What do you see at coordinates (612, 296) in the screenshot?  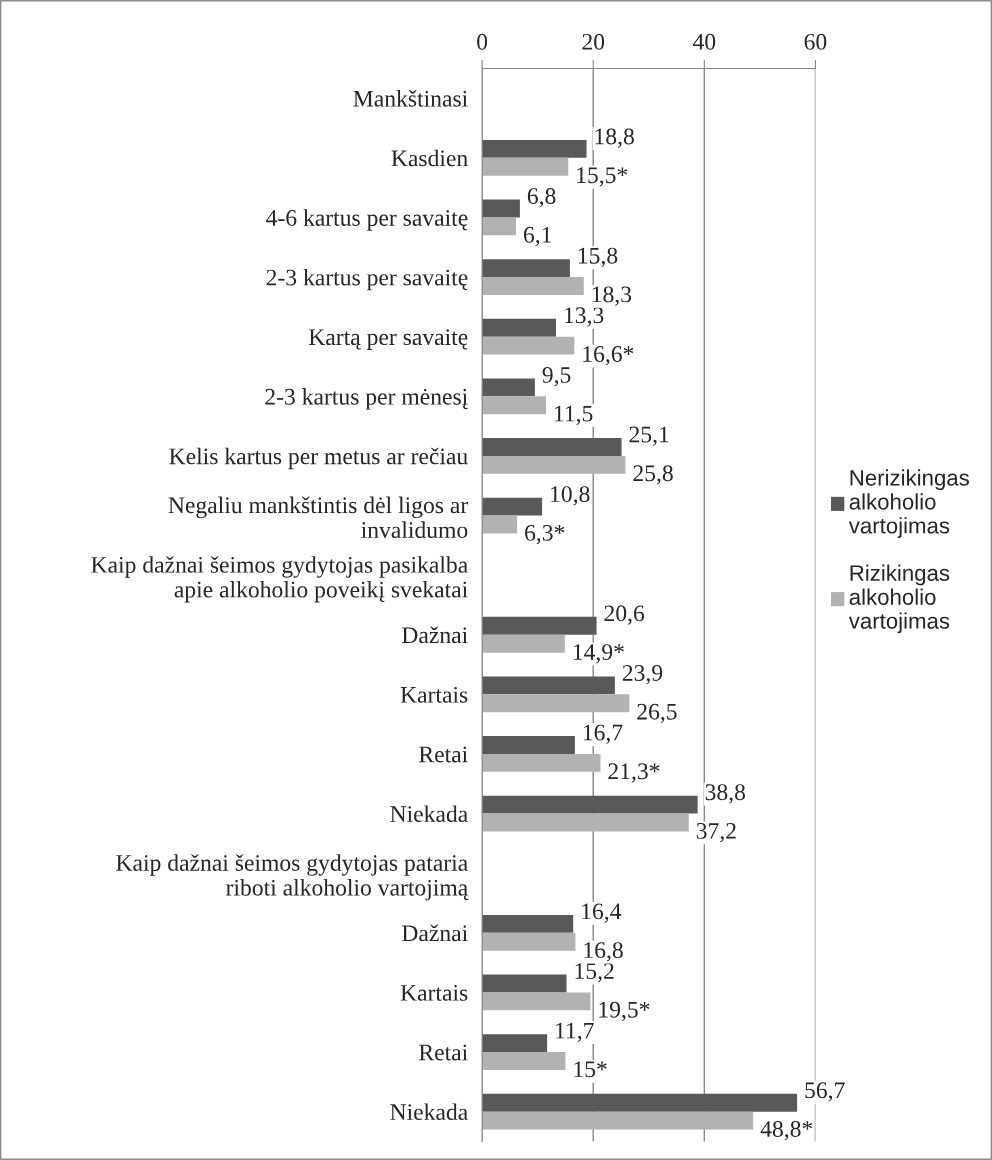 I see `data-label: 18,3` at bounding box center [612, 296].